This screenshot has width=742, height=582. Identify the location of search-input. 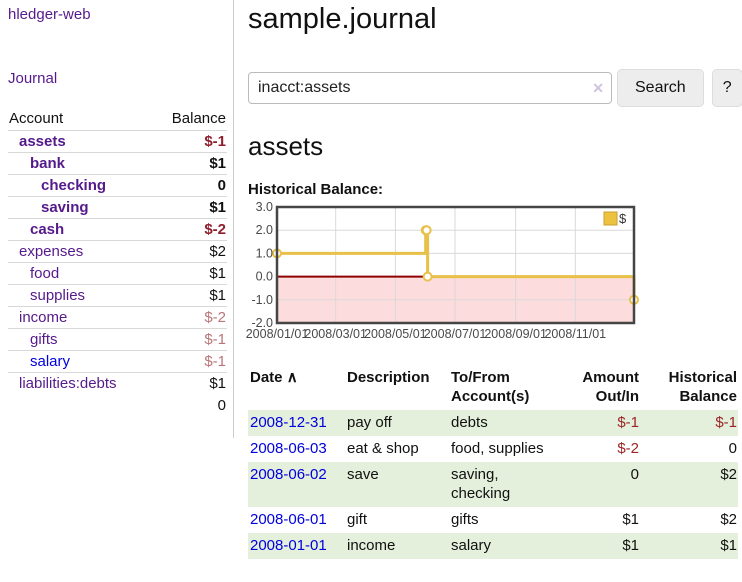
(430, 88).